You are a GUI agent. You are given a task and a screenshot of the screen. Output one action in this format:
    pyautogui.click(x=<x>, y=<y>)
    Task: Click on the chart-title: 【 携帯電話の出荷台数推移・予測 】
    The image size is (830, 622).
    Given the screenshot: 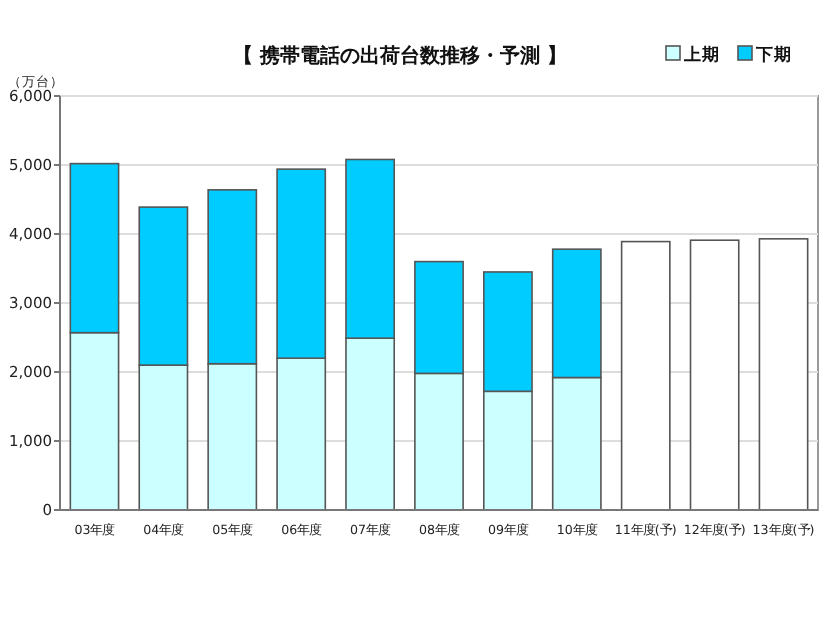 What is the action you would take?
    pyautogui.click(x=400, y=56)
    